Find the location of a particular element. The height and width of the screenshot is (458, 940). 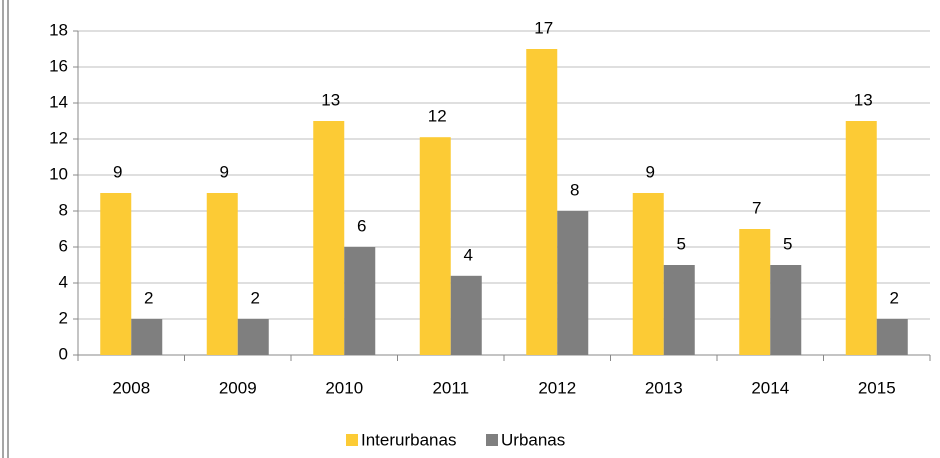

legend-label: Urbanas is located at coordinates (533, 439).